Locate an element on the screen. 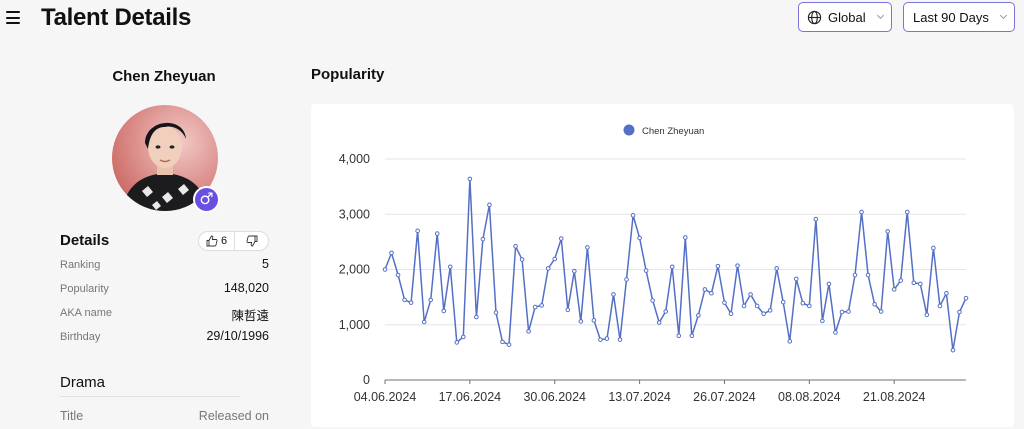 Image resolution: width=1024 pixels, height=429 pixels. region-select-value: Global is located at coordinates (847, 17).